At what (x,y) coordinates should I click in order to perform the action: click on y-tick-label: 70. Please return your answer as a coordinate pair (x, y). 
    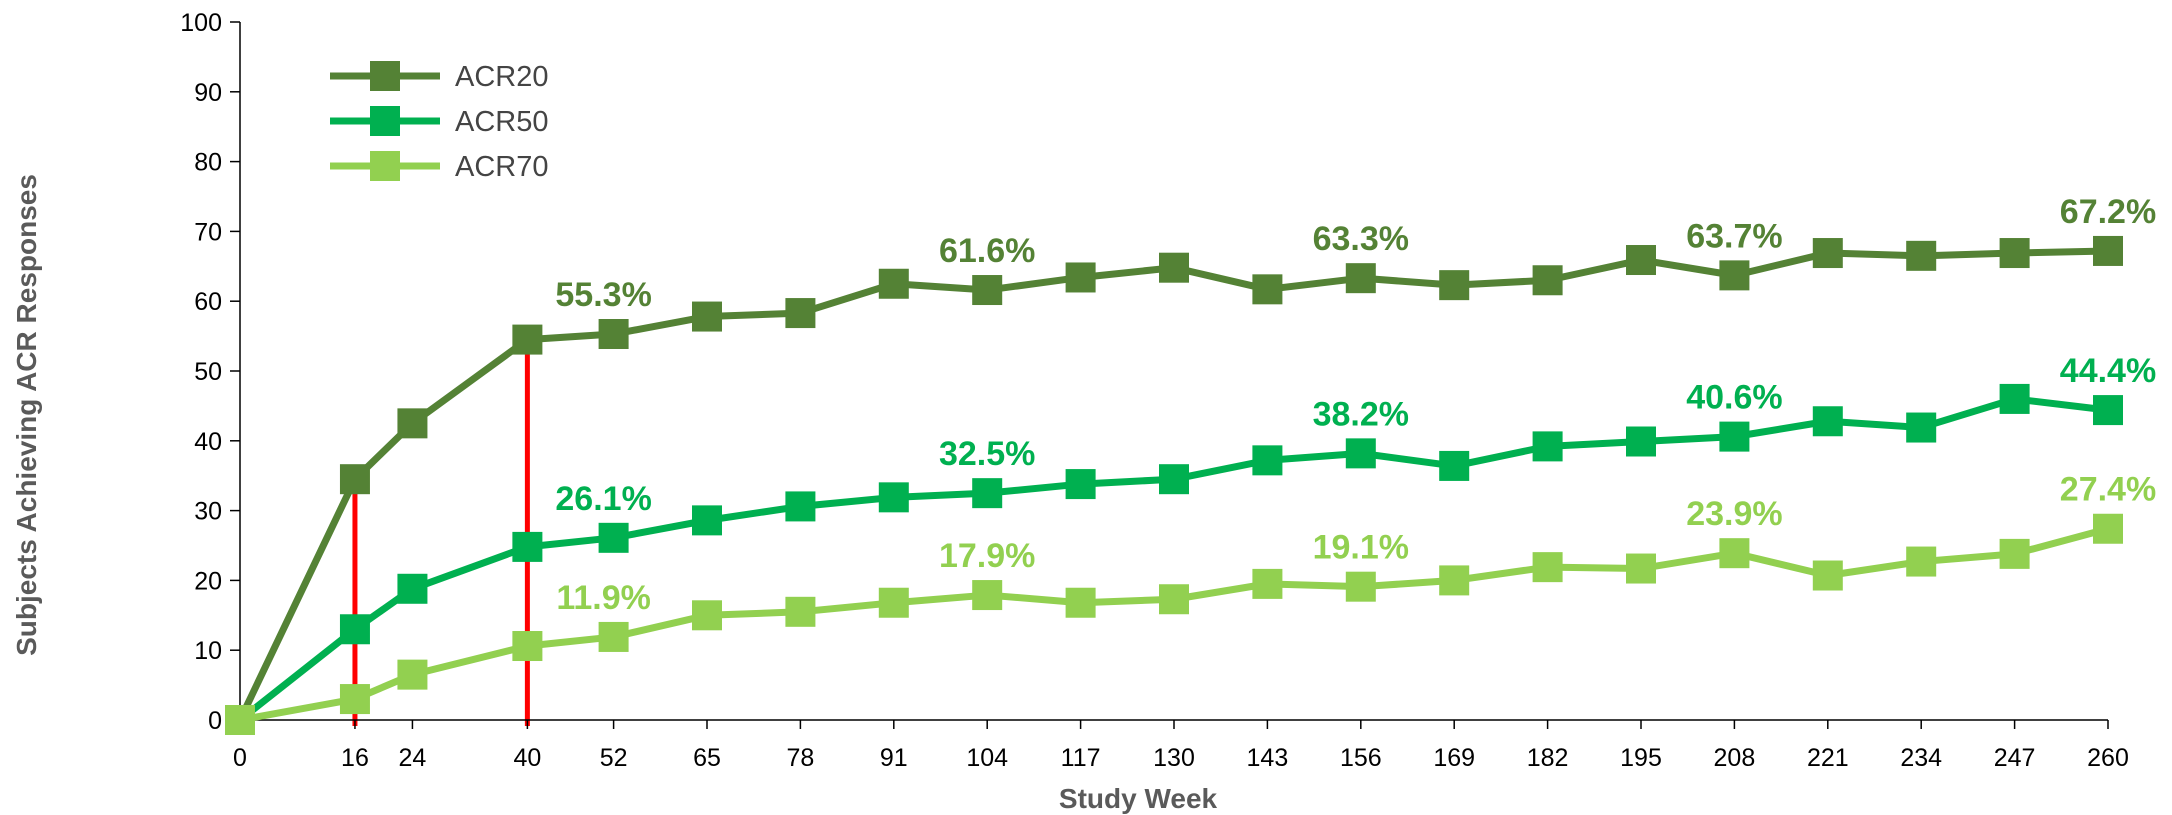
    Looking at the image, I should click on (208, 232).